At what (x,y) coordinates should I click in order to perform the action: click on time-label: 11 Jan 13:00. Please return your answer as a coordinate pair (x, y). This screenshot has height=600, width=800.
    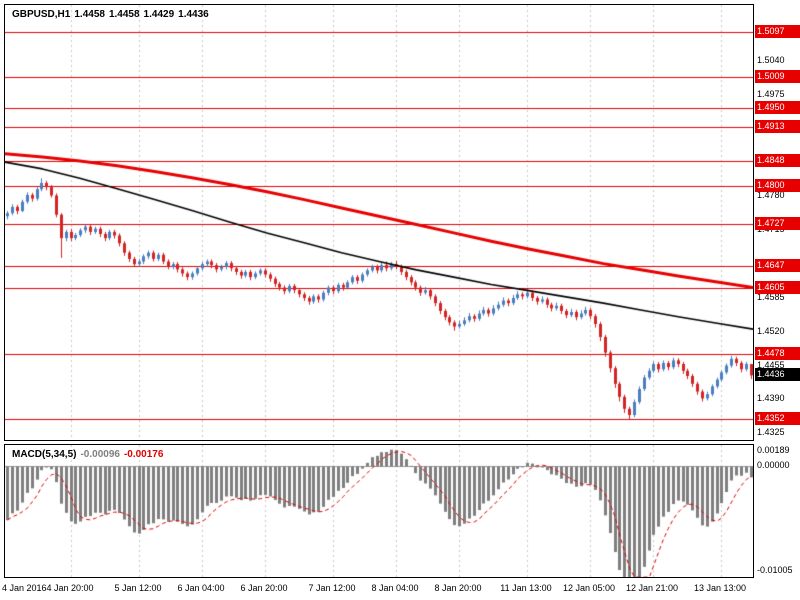
    Looking at the image, I should click on (526, 588).